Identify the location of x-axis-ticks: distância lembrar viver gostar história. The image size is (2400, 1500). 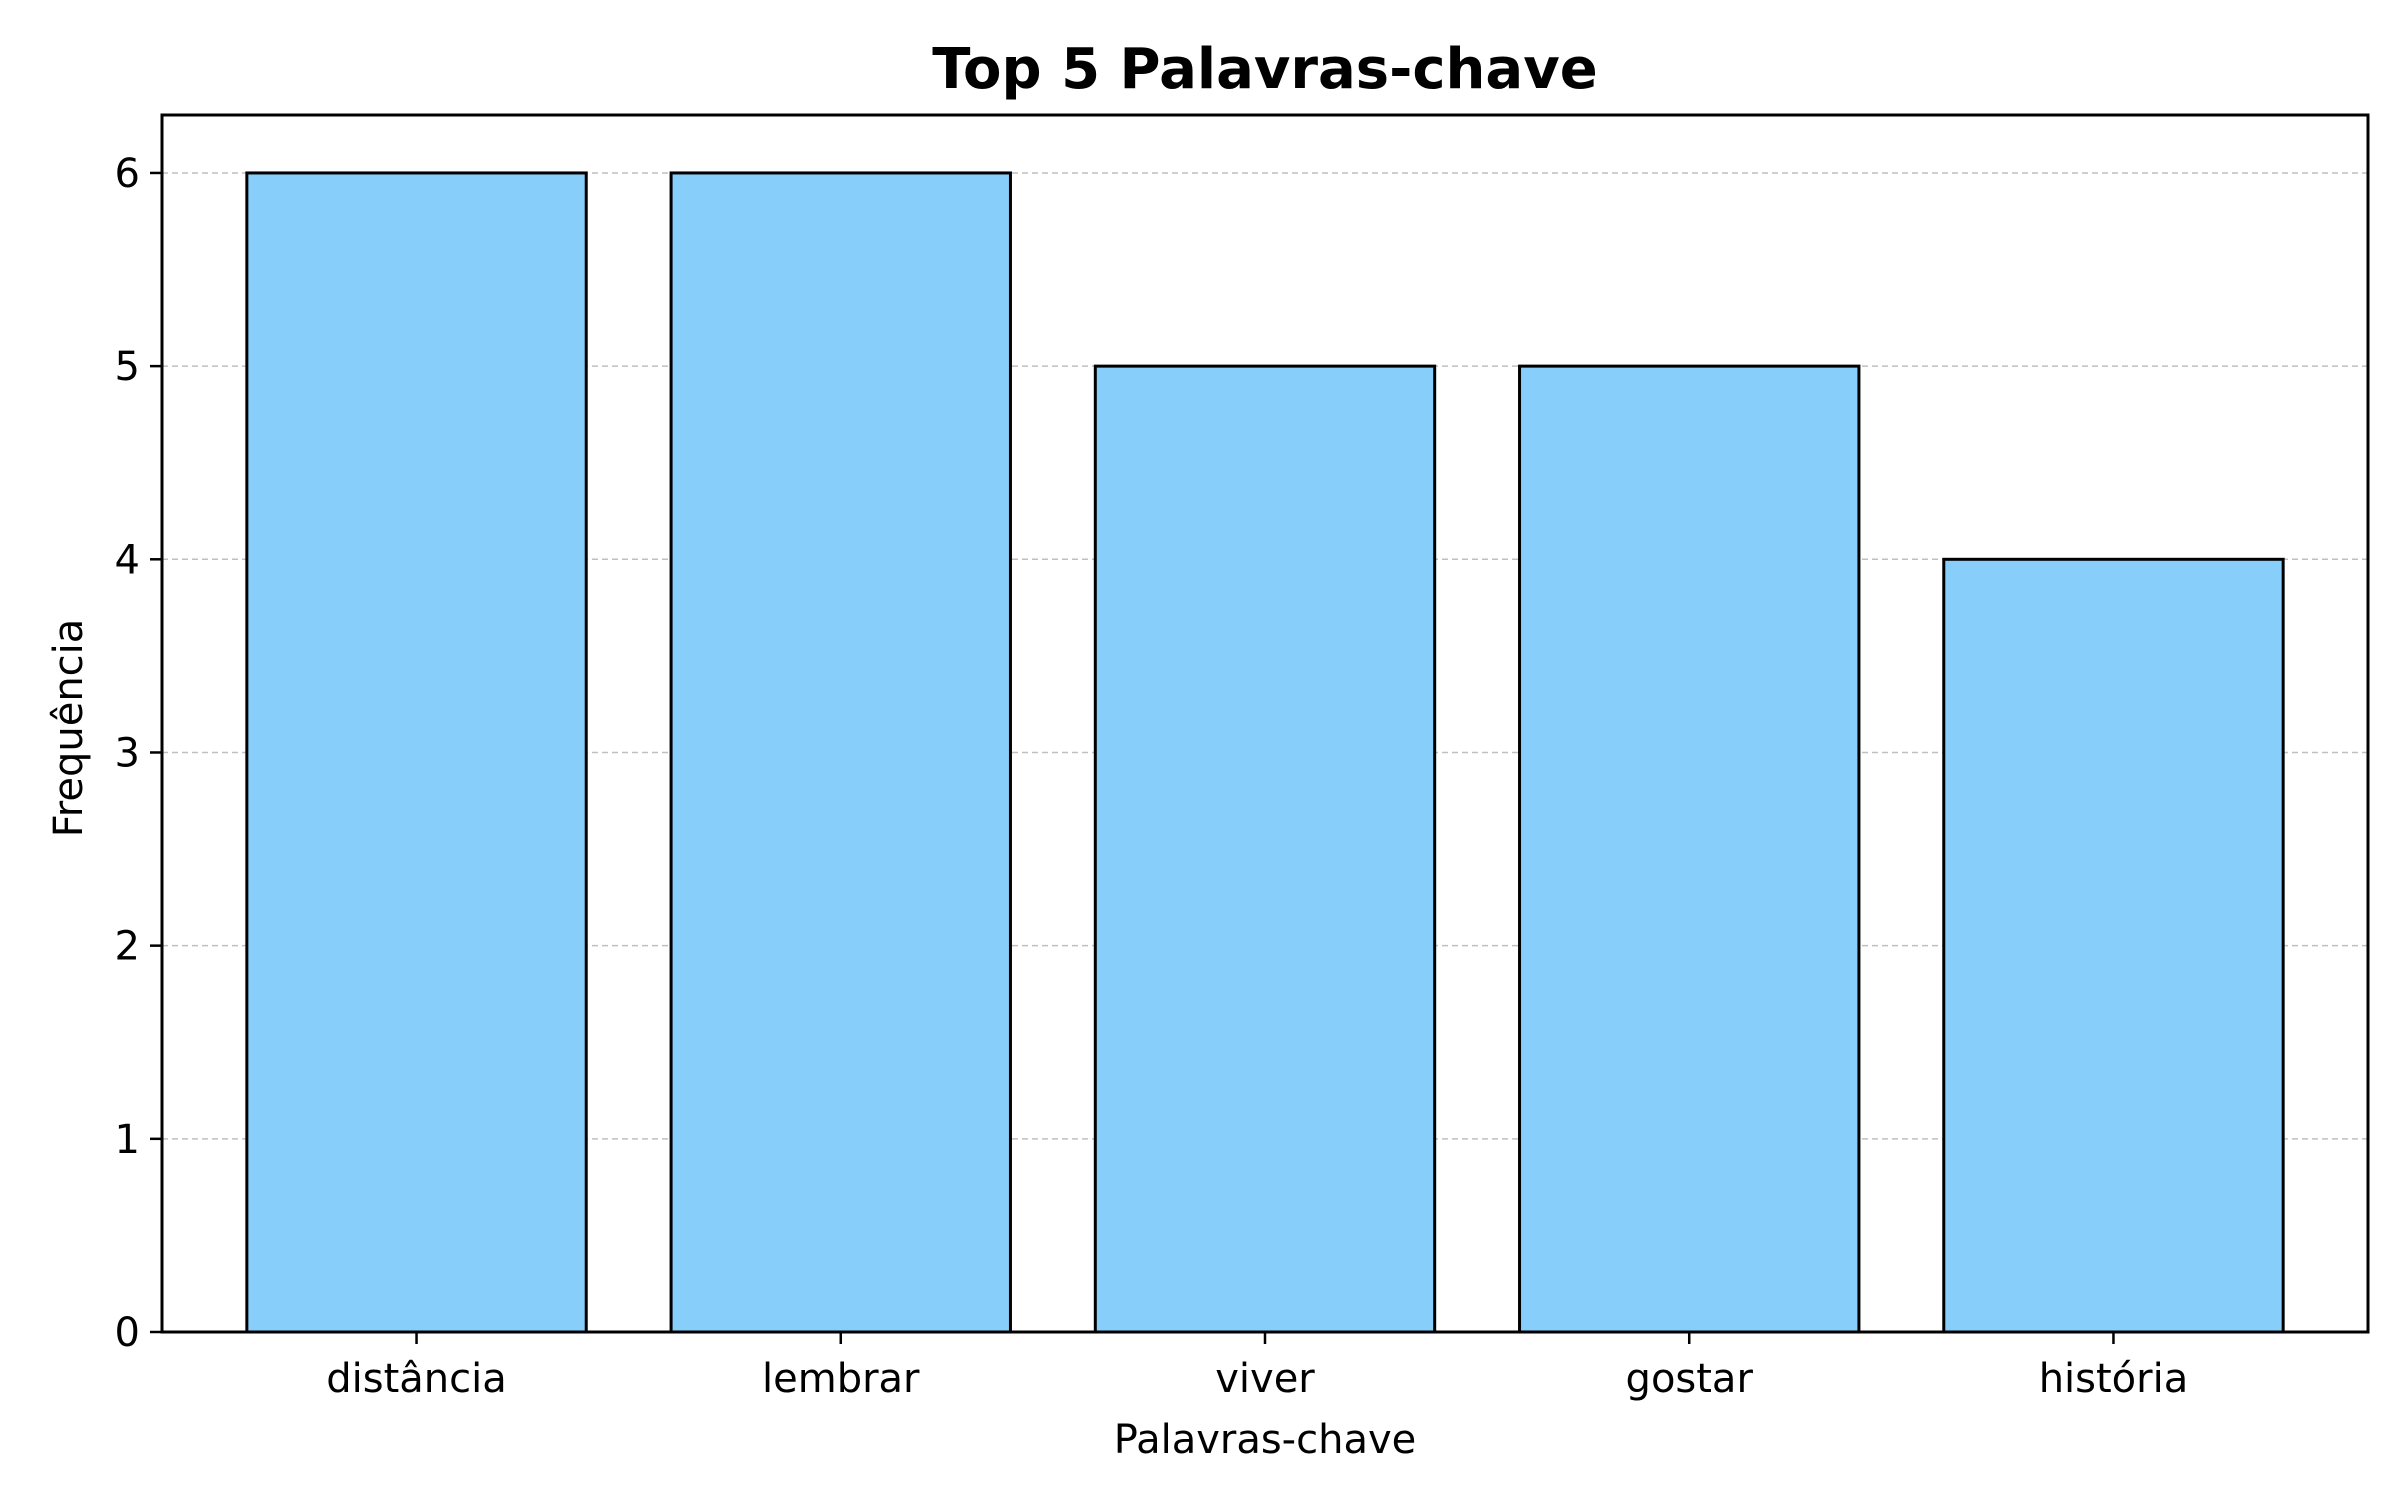
(1257, 1367).